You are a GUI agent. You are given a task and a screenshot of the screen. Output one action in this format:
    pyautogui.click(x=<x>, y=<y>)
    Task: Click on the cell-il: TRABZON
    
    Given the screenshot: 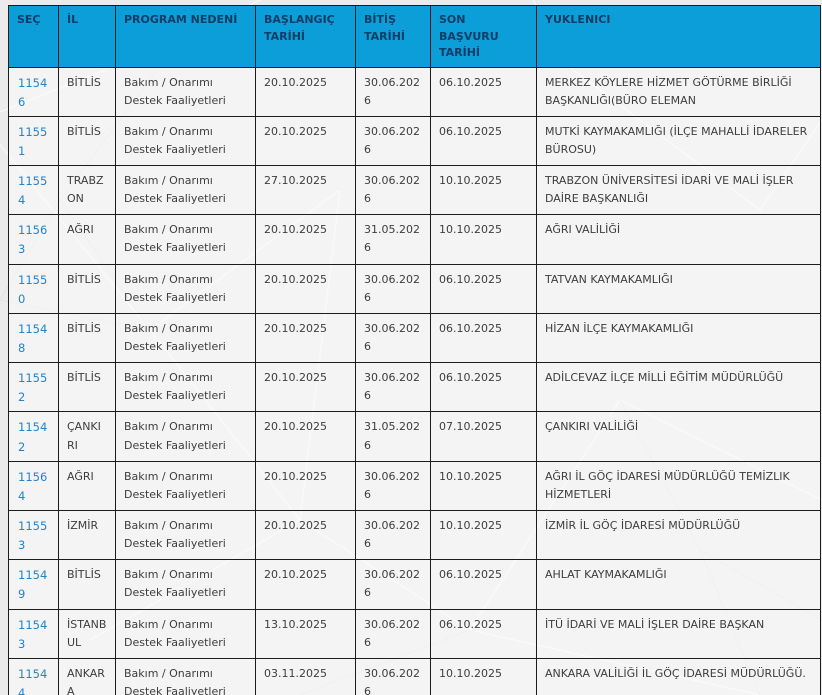 What is the action you would take?
    pyautogui.click(x=87, y=190)
    